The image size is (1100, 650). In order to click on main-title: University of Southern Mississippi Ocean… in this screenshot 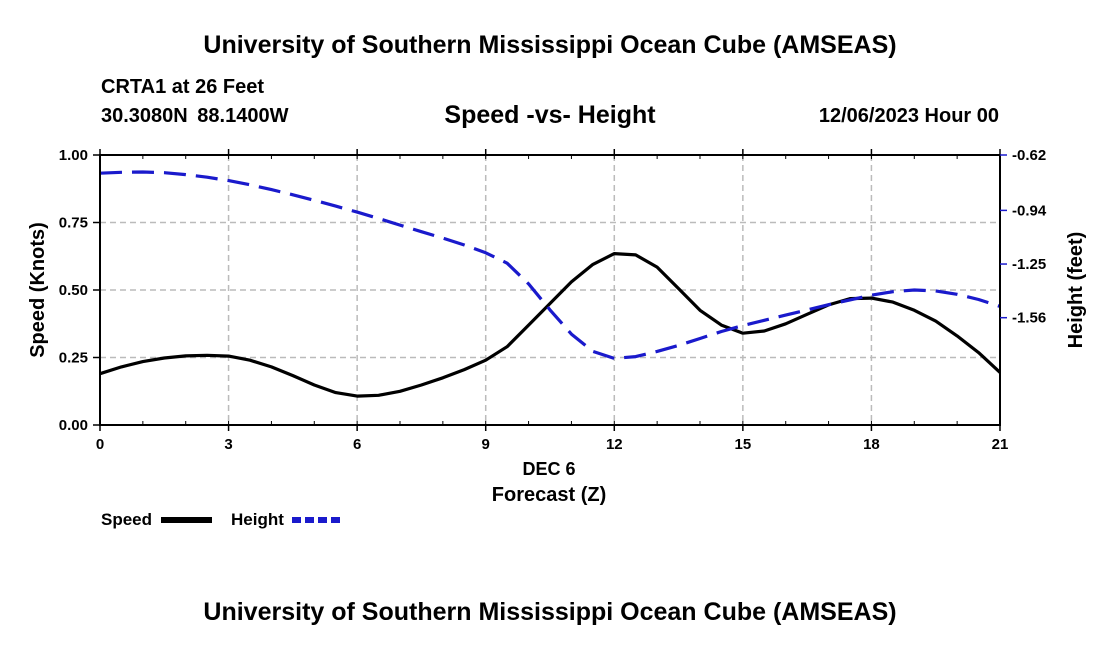, I will do `click(550, 45)`.